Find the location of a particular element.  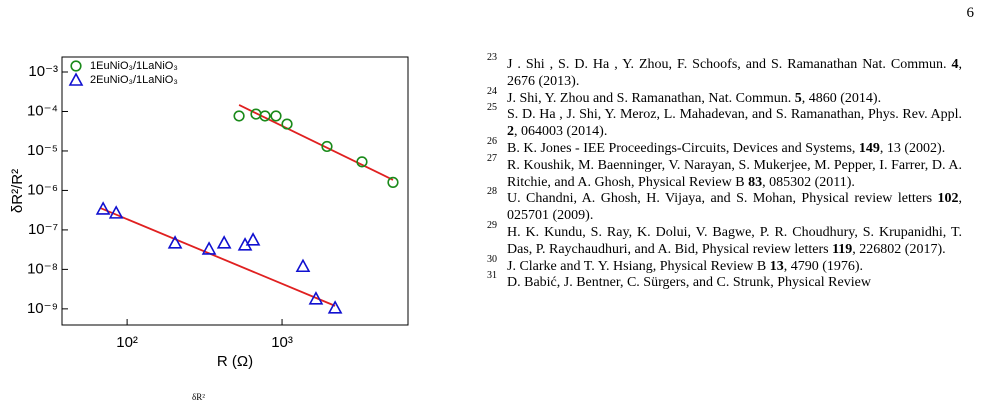

reference-number: 23 is located at coordinates (492, 57).